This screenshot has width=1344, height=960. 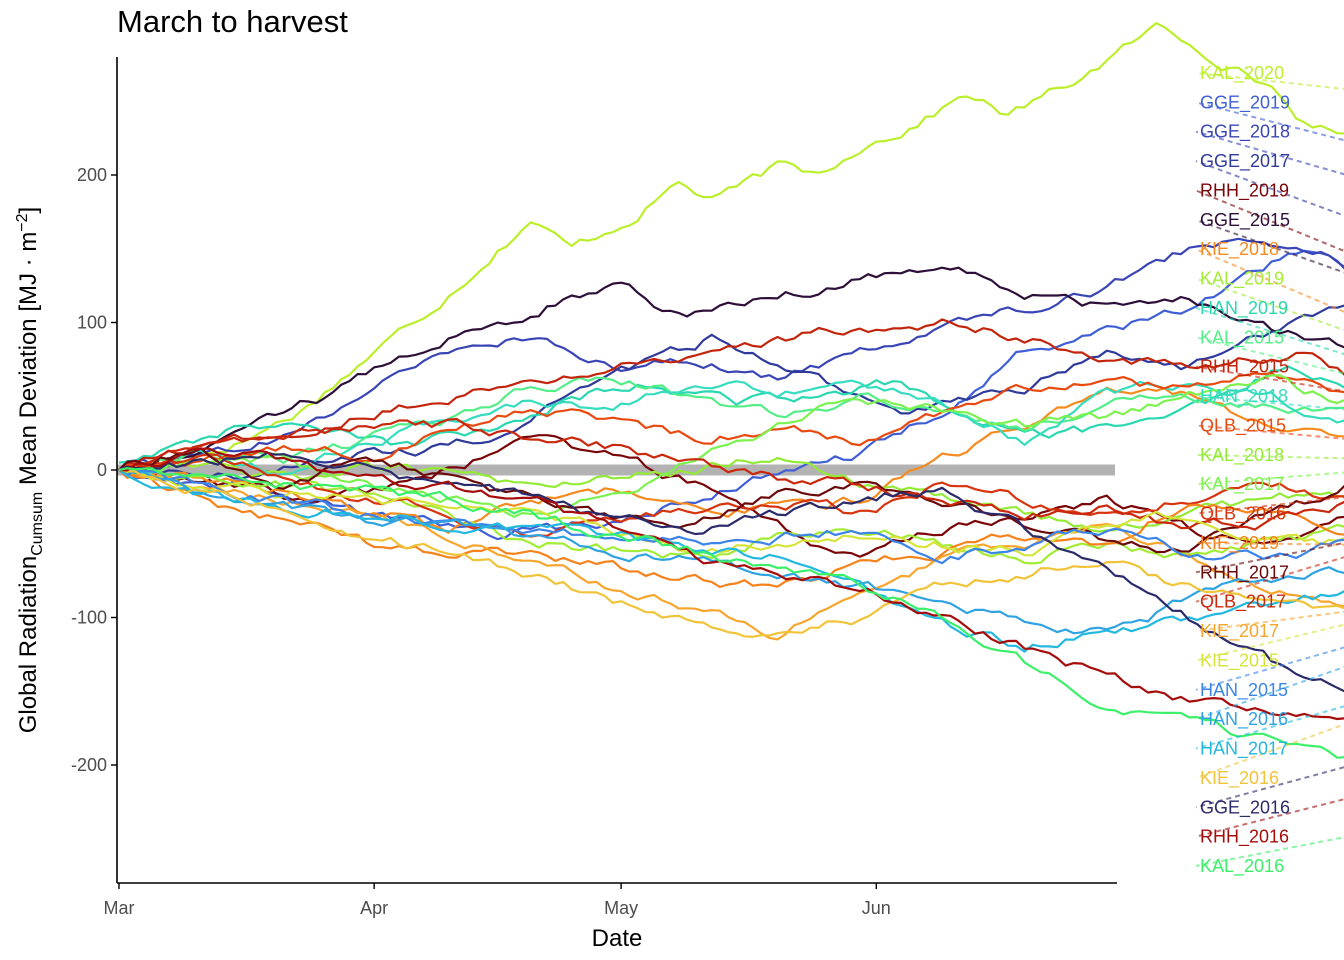 I want to click on y-axis-title-rest: Mean Deviation [MJ · m, so click(x=28, y=362).